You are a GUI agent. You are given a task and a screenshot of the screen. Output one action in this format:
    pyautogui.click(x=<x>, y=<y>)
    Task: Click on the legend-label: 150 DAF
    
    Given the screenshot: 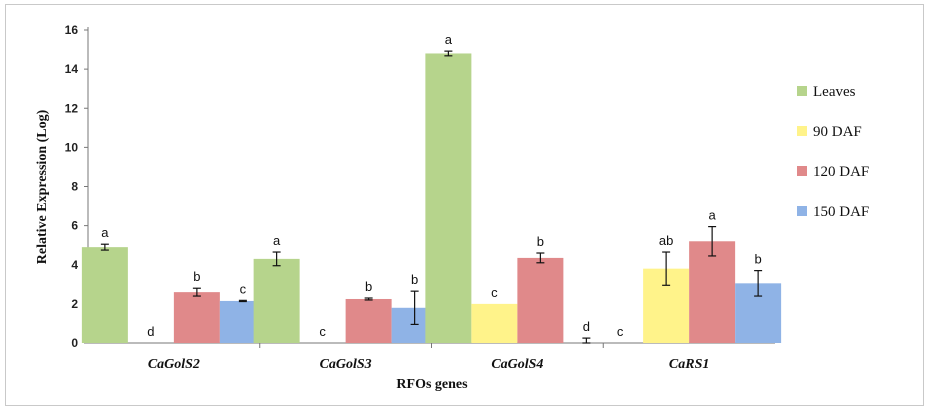 What is the action you would take?
    pyautogui.click(x=841, y=212)
    